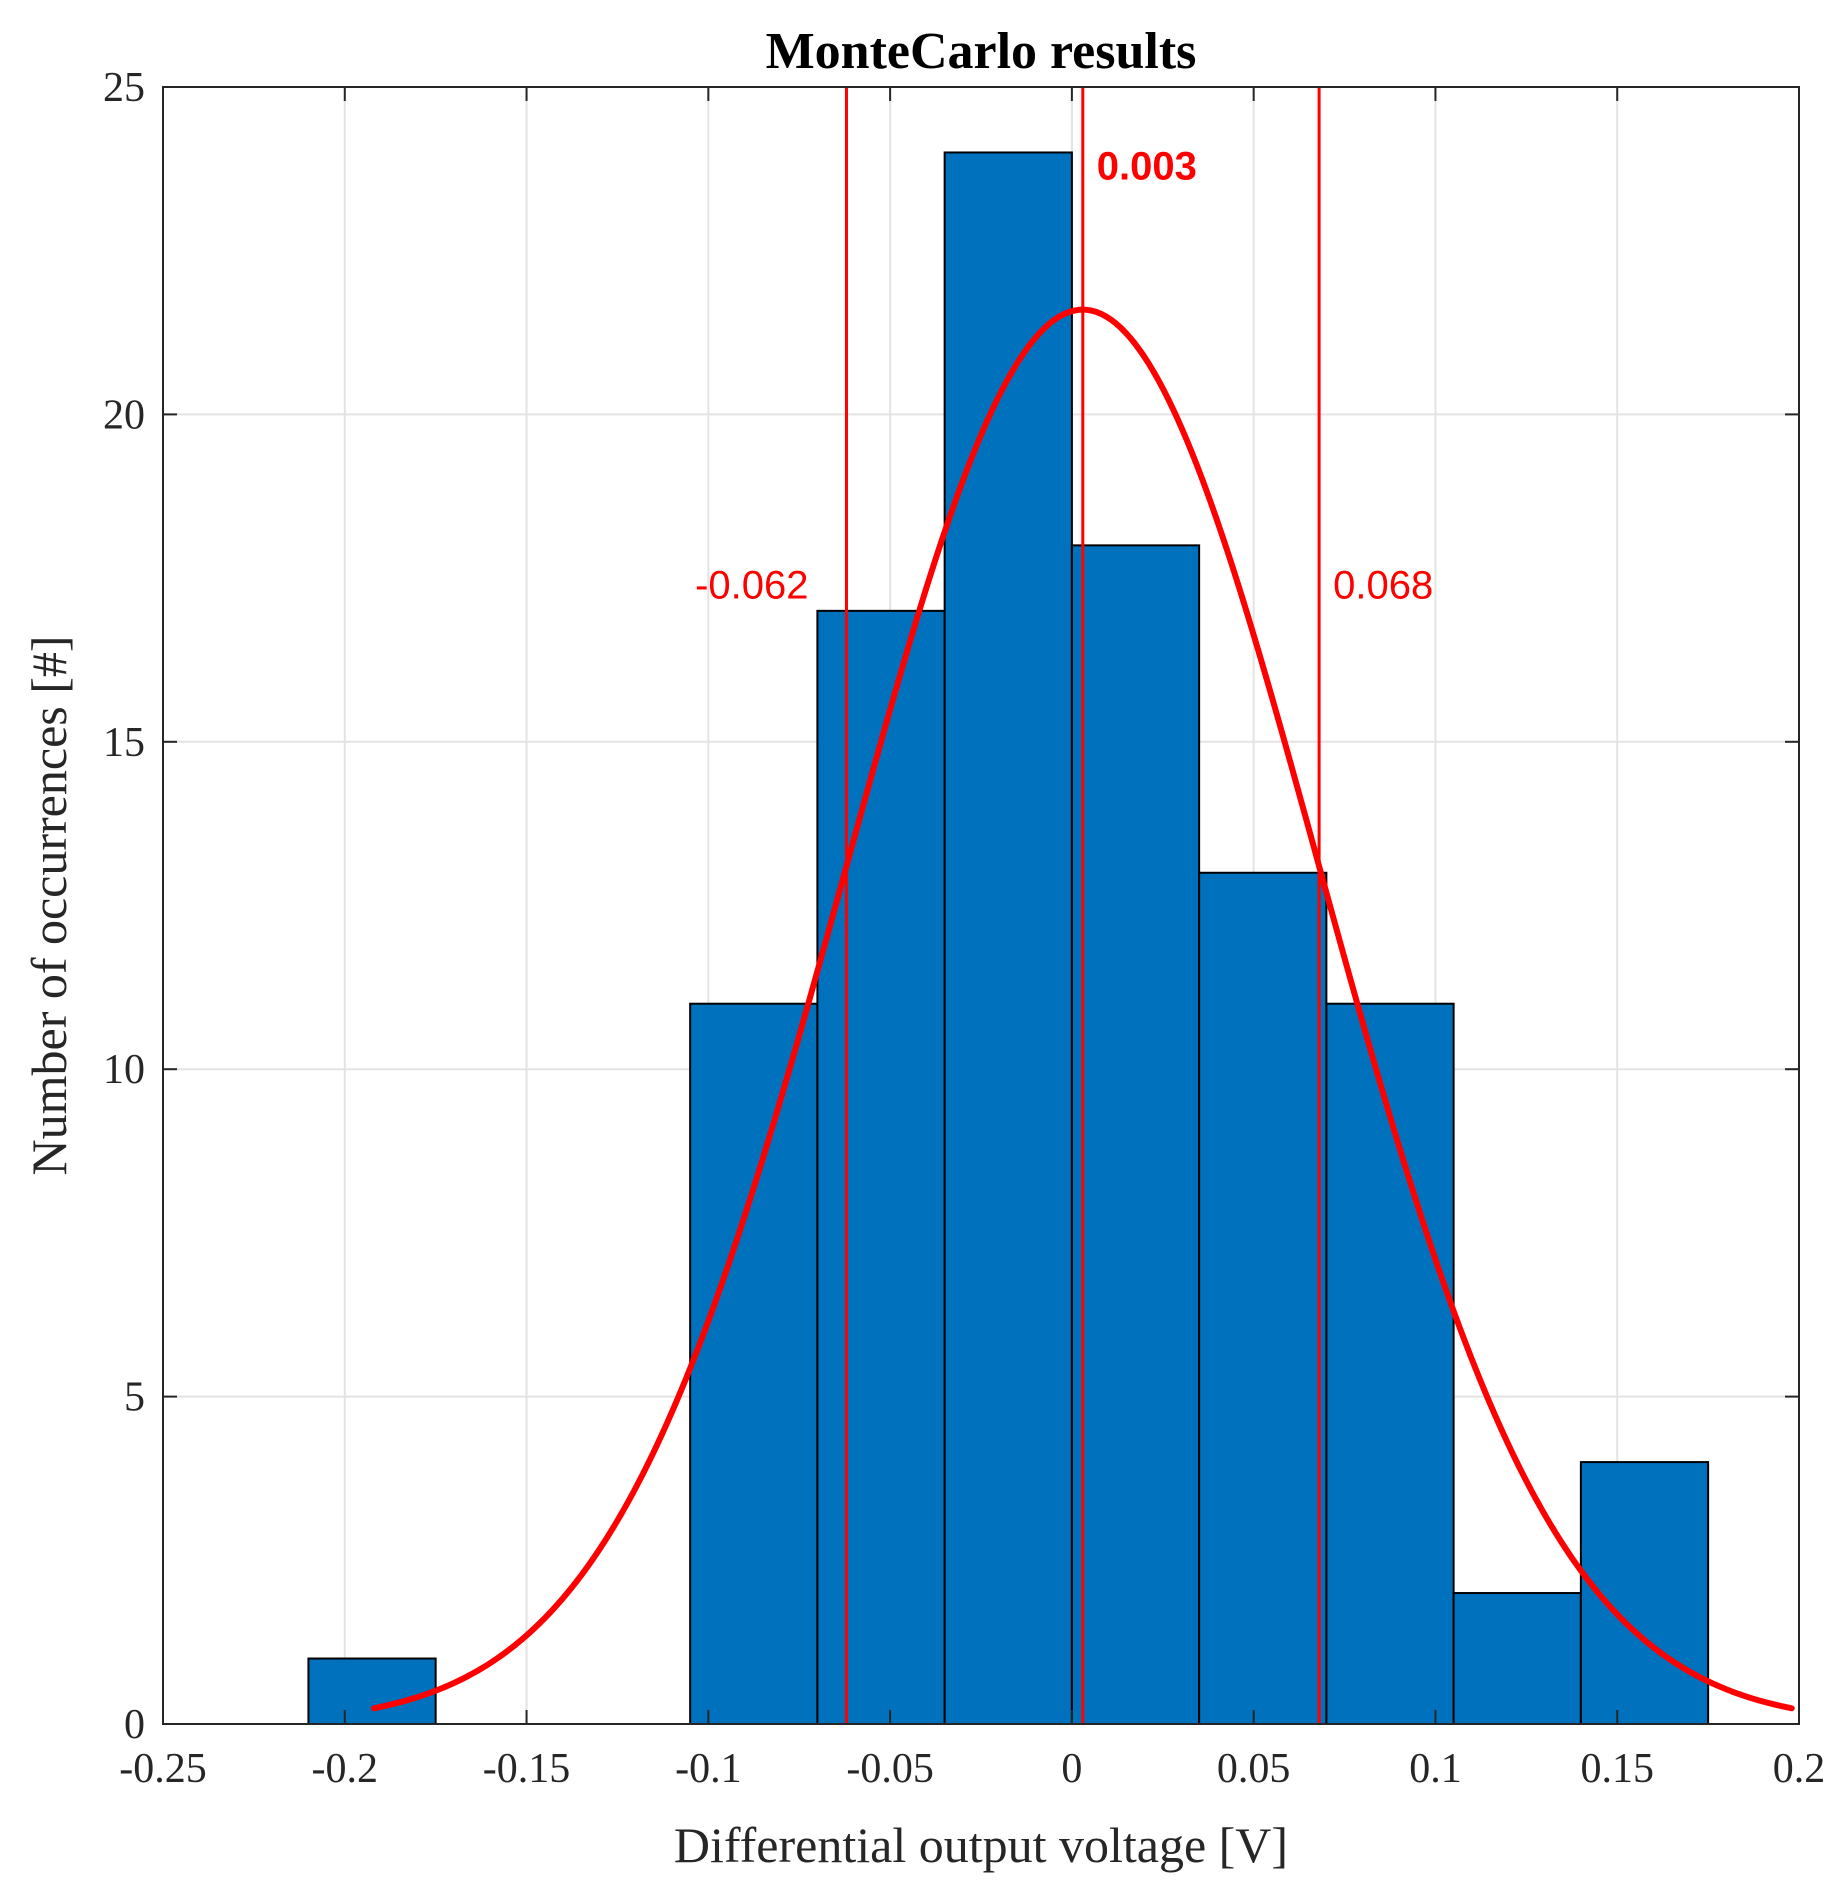  I want to click on y-tick-label-2: 10, so click(124, 1070).